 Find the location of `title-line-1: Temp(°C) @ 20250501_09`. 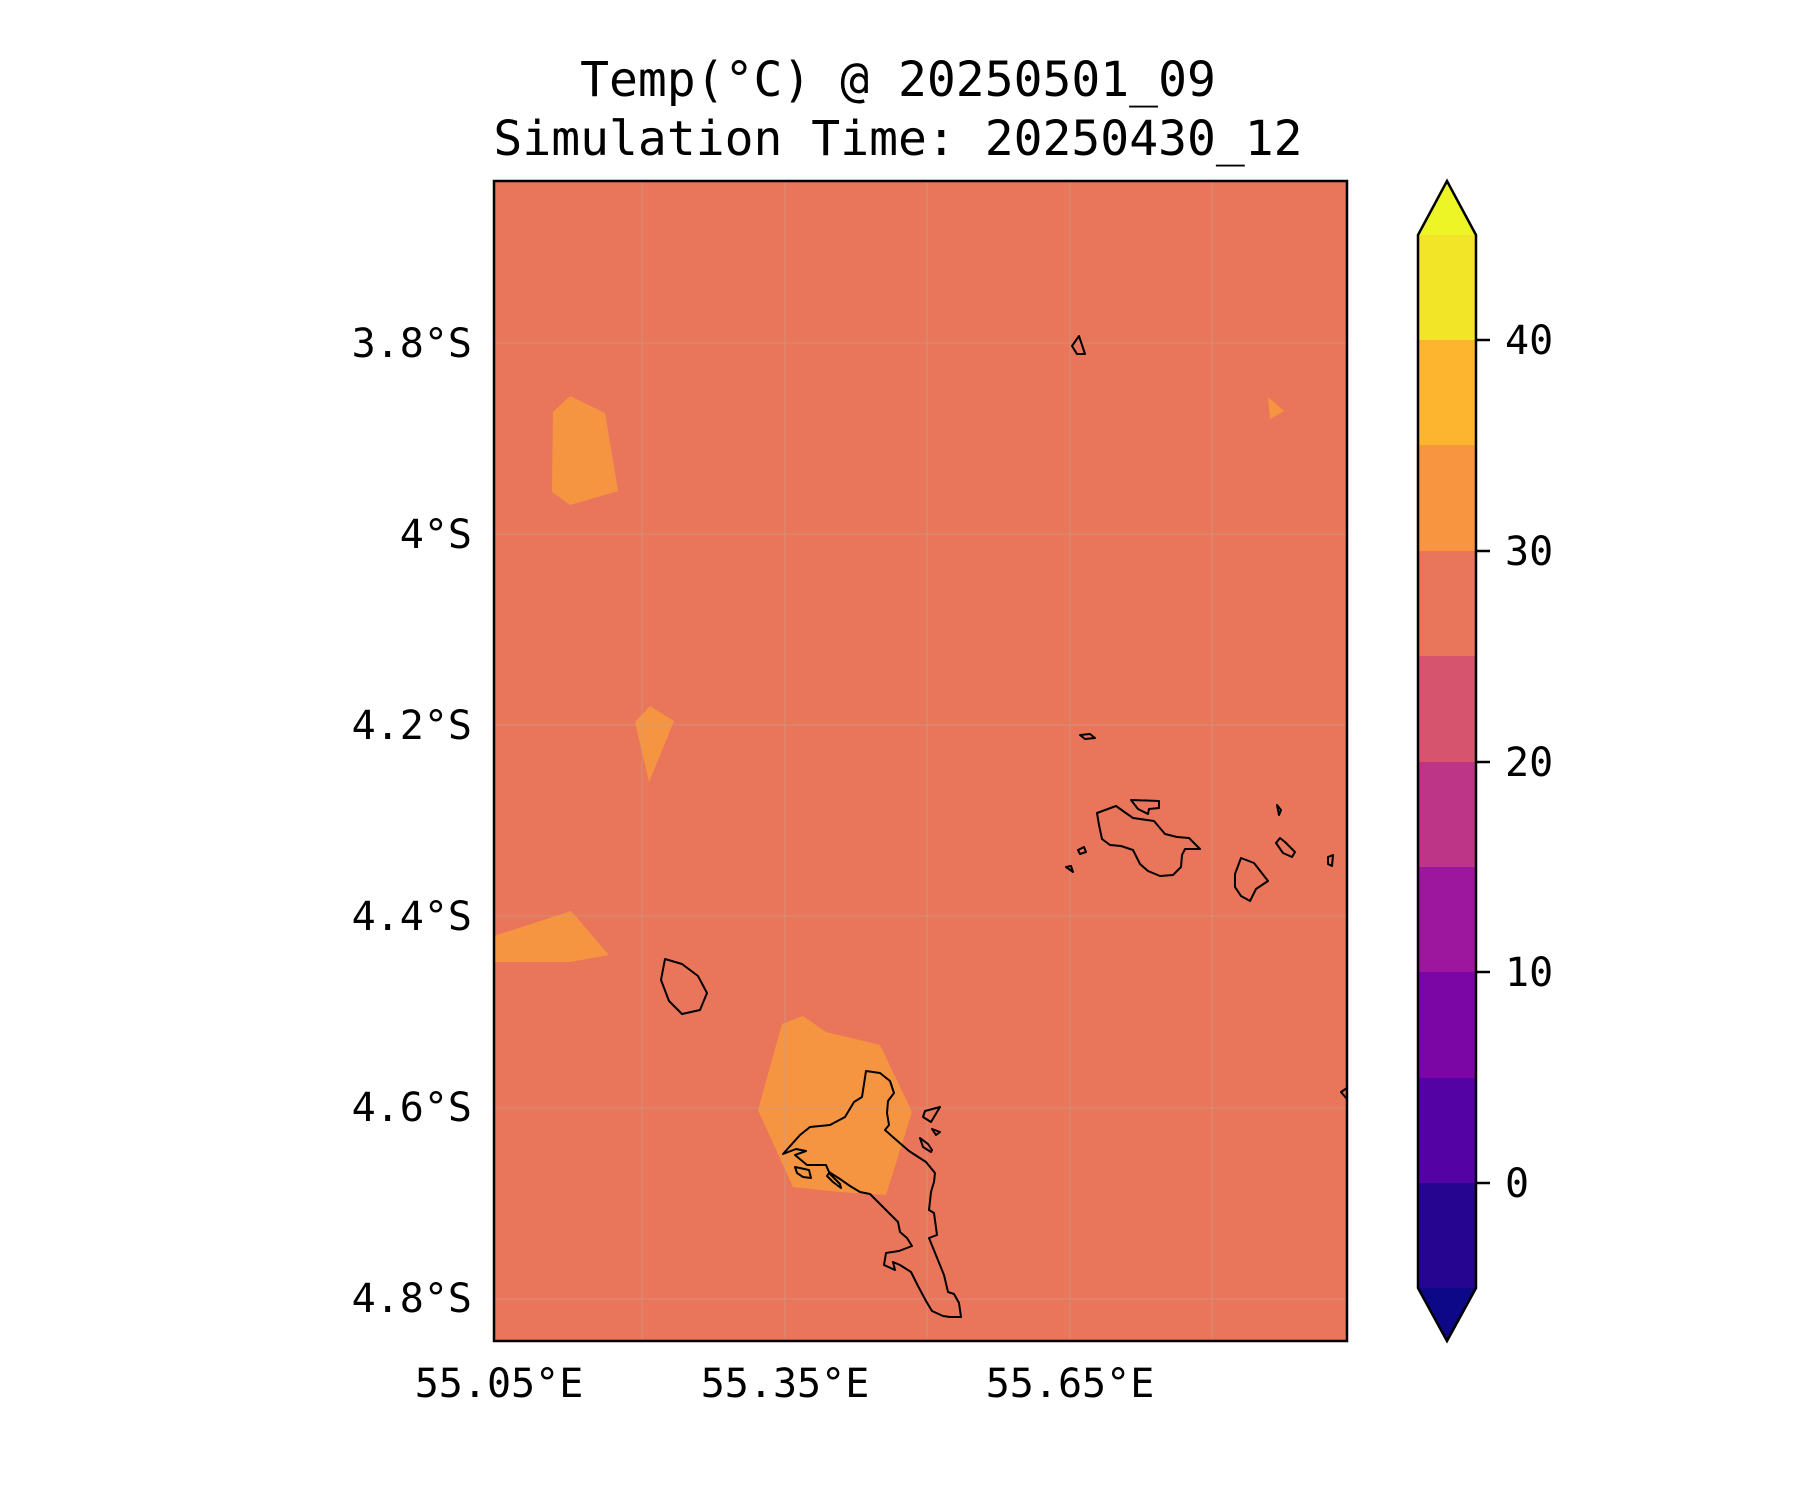

title-line-1: Temp(°C) @ 20250501_09 is located at coordinates (898, 80).